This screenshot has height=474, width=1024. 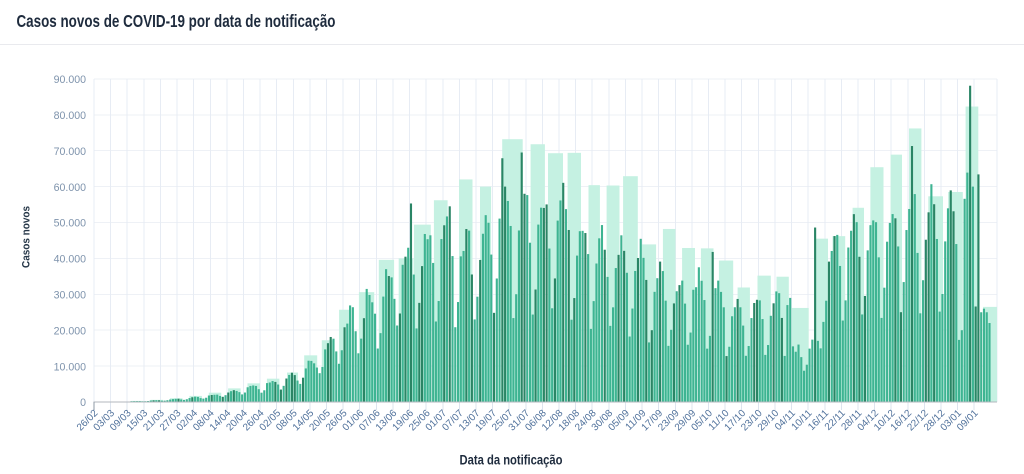 What do you see at coordinates (70, 116) in the screenshot?
I see `svg-text: 80.000` at bounding box center [70, 116].